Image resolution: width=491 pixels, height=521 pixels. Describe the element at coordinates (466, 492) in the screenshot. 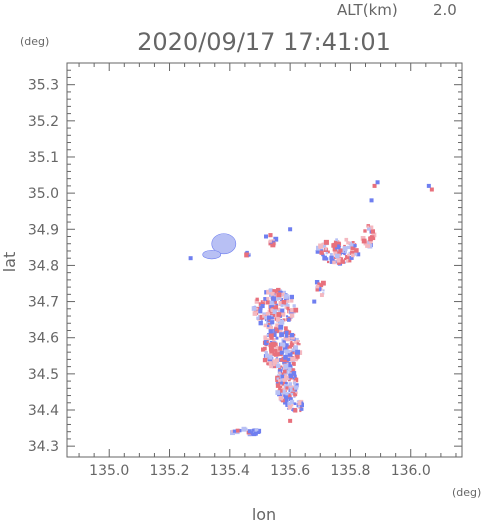

I see `x-unit-label: (deg)` at that location.